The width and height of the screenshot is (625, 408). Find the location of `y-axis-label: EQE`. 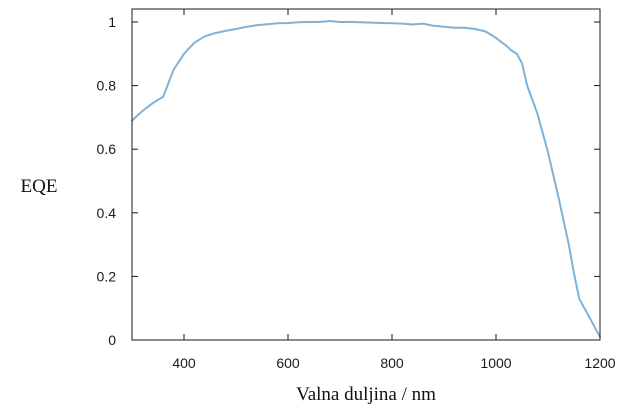

y-axis-label: EQE is located at coordinates (39, 186).